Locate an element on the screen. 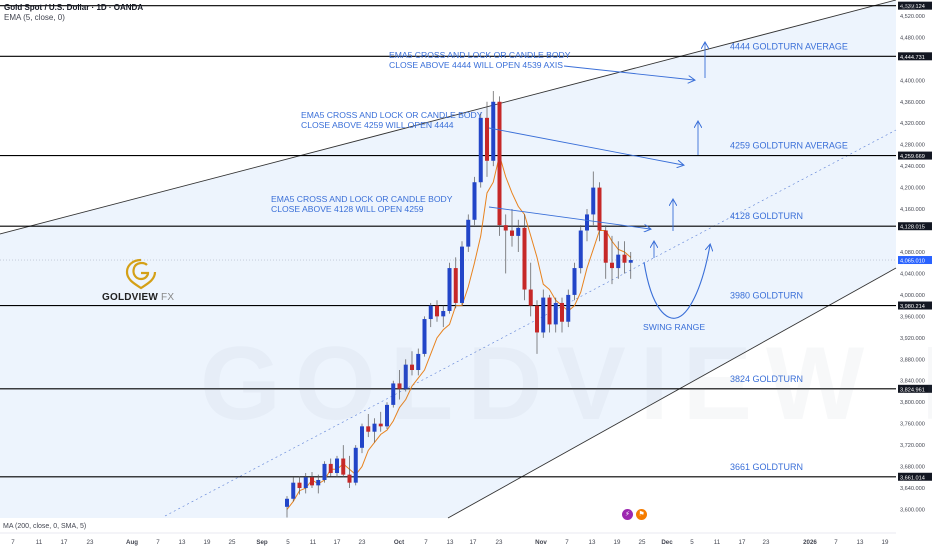 The image size is (932, 550). price-tick: 4,160.000 is located at coordinates (912, 210).